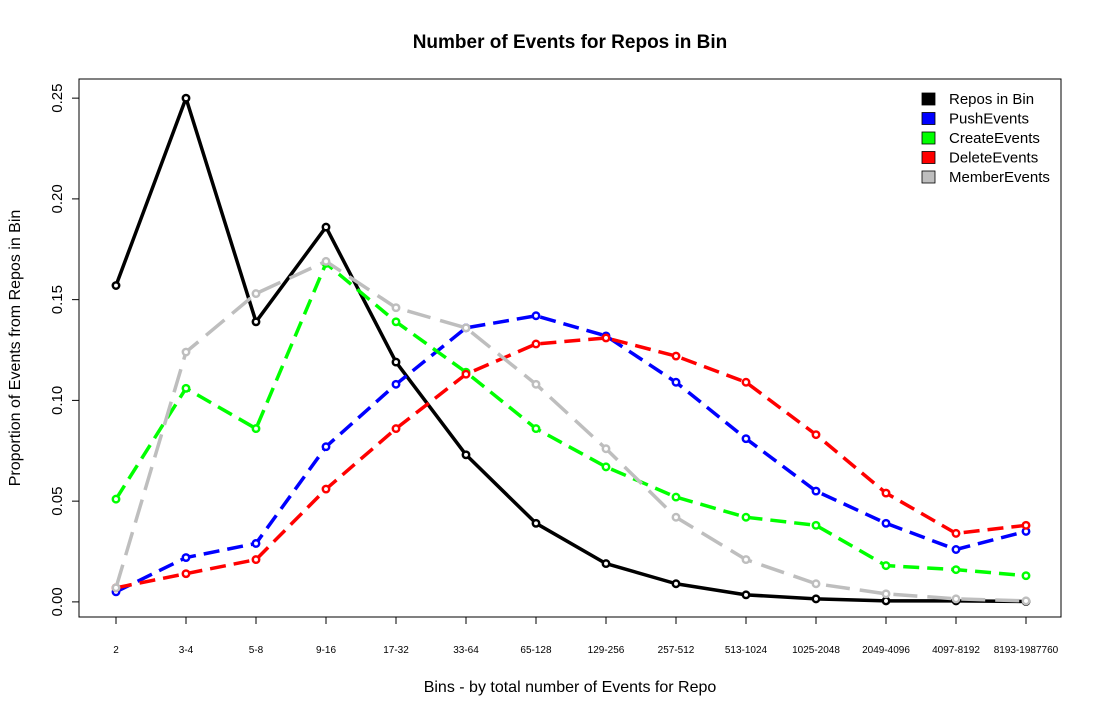 The width and height of the screenshot is (1102, 715). I want to click on x-tick-label: 129-256, so click(606, 650).